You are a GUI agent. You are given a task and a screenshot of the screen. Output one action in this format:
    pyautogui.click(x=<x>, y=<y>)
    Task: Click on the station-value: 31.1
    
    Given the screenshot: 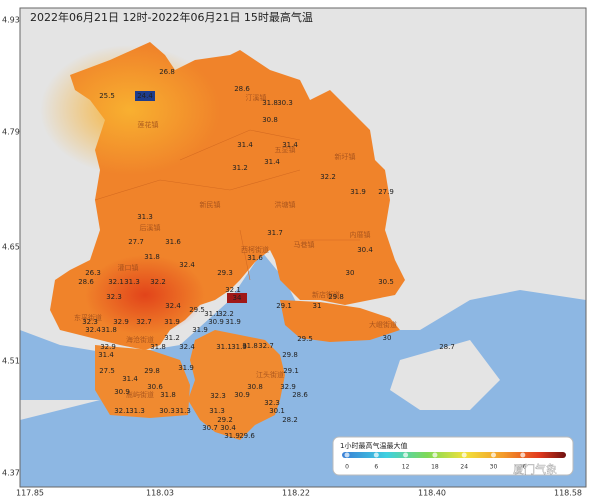 What is the action you would take?
    pyautogui.click(x=224, y=347)
    